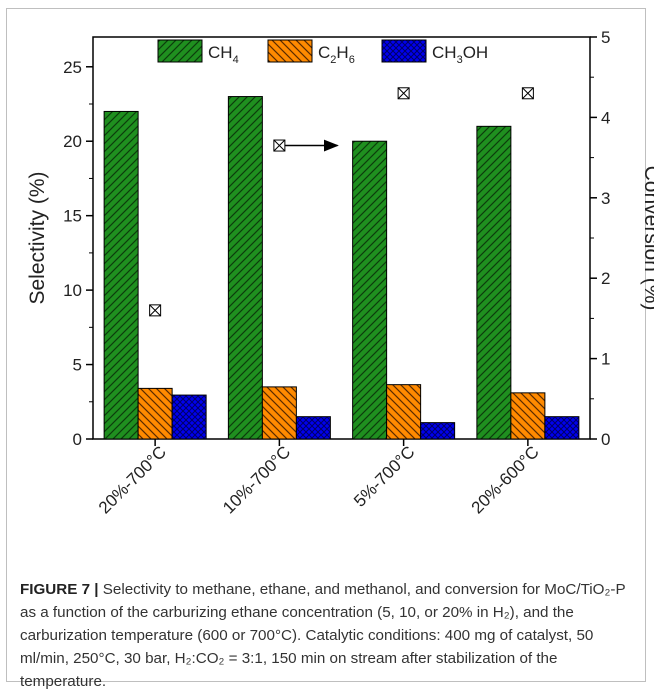 This screenshot has height=693, width=654. I want to click on legend: CH4 C2H6 CH3OH, so click(322, 52).